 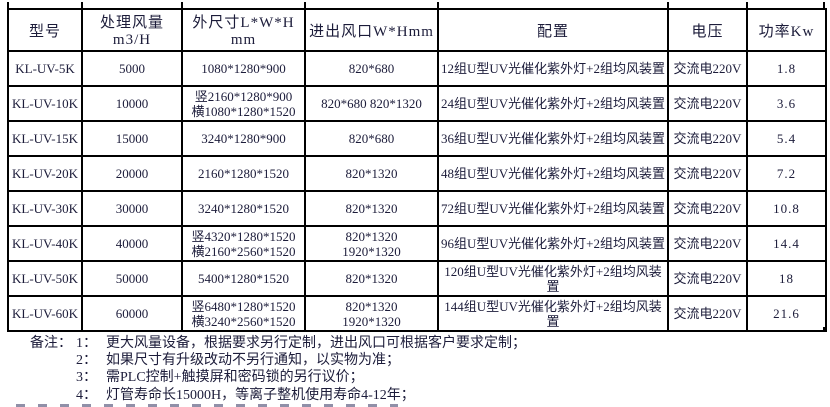 I want to click on cell-power: 21.6, so click(x=786, y=313).